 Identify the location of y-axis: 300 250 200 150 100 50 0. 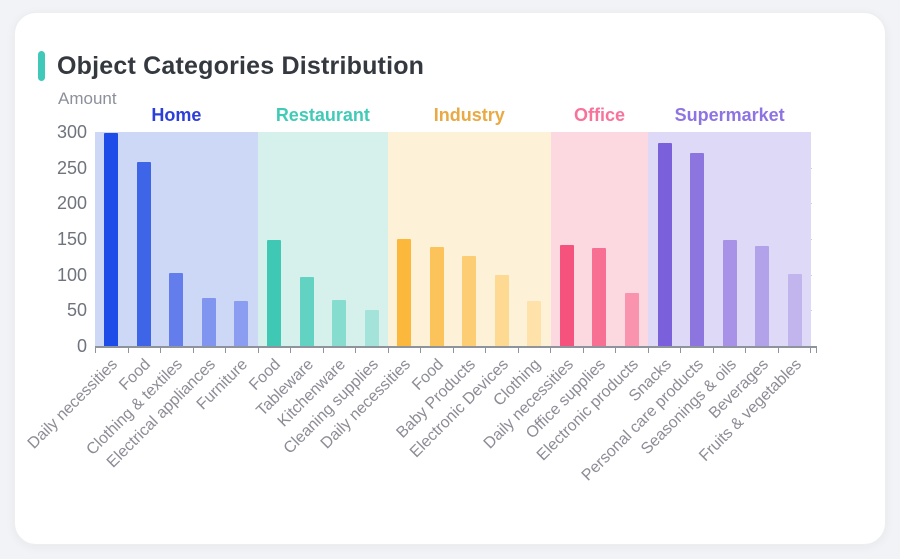
(60, 239).